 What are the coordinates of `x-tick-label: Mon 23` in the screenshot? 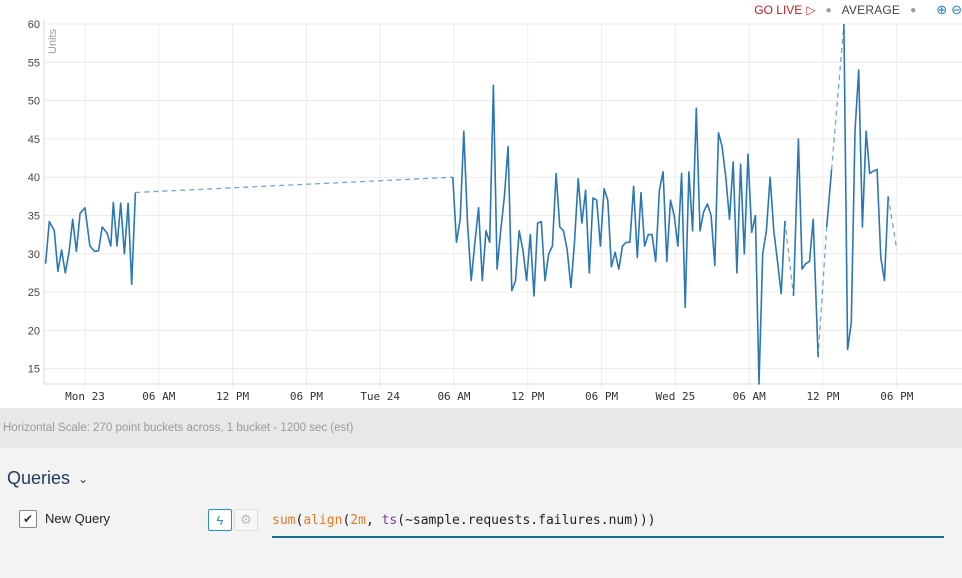 It's located at (85, 396).